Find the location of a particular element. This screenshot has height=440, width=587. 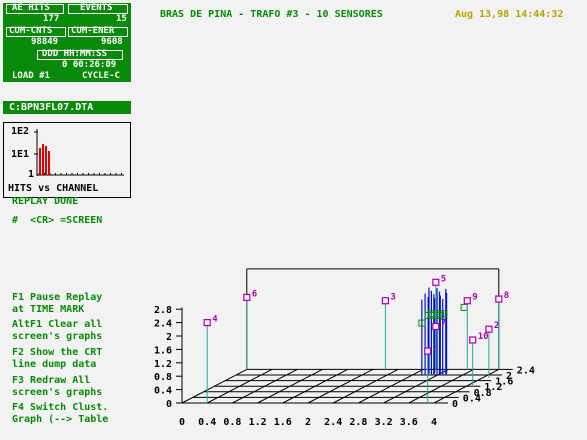

ae-hits-label-box is located at coordinates (35, 9).